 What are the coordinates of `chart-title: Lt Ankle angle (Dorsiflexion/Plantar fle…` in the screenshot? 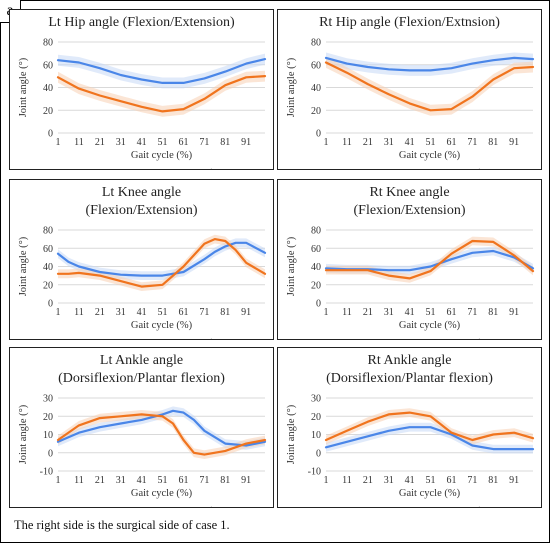 It's located at (141, 370).